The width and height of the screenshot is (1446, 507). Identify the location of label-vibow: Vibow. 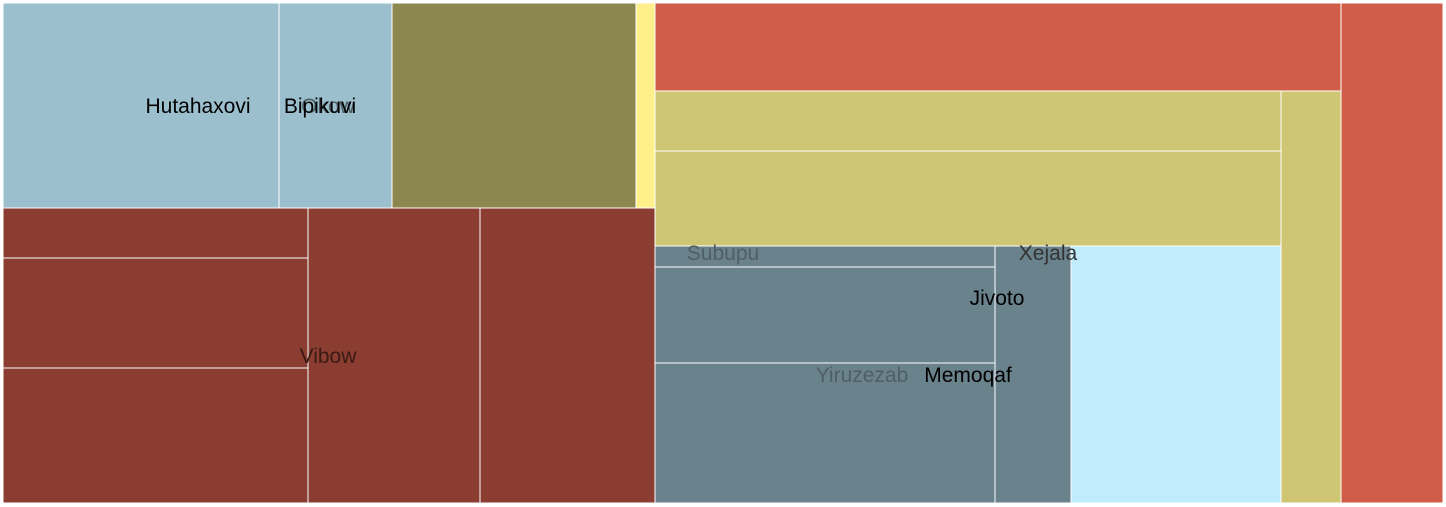
(329, 356).